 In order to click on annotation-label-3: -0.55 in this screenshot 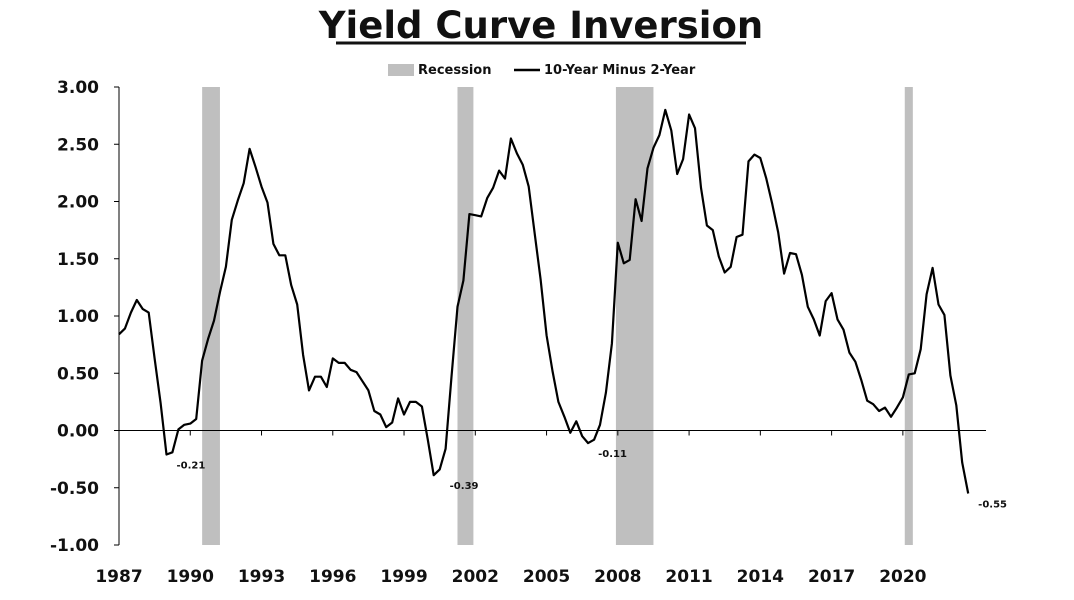, I will do `click(992, 504)`.